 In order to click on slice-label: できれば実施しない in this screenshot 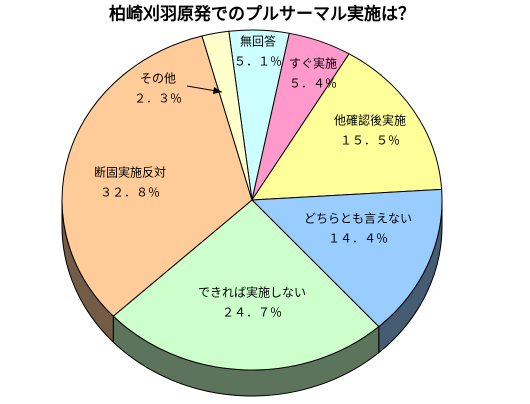, I will do `click(252, 292)`.